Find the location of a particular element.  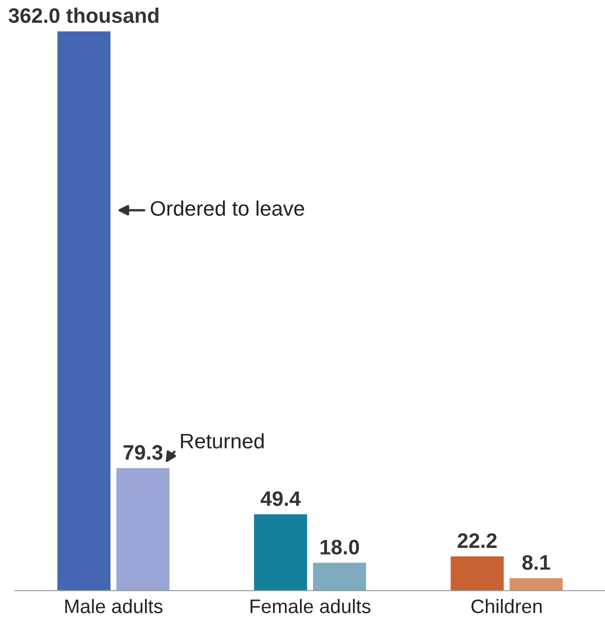

data-label: 22.2 is located at coordinates (477, 540).